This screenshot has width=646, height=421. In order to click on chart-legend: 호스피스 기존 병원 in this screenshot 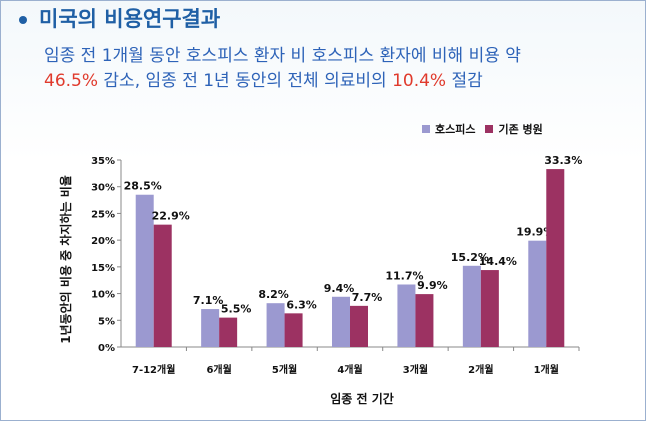, I will do `click(487, 129)`.